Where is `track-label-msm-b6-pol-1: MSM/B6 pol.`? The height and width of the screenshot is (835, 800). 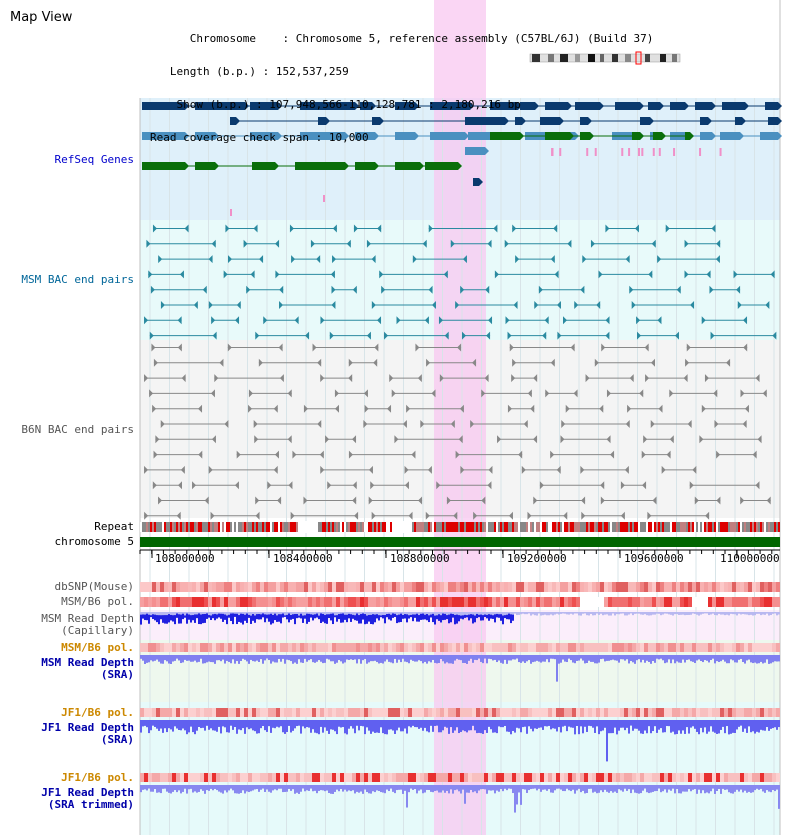 track-label-msm-b6-pol-1: MSM/B6 pol. is located at coordinates (97, 601).